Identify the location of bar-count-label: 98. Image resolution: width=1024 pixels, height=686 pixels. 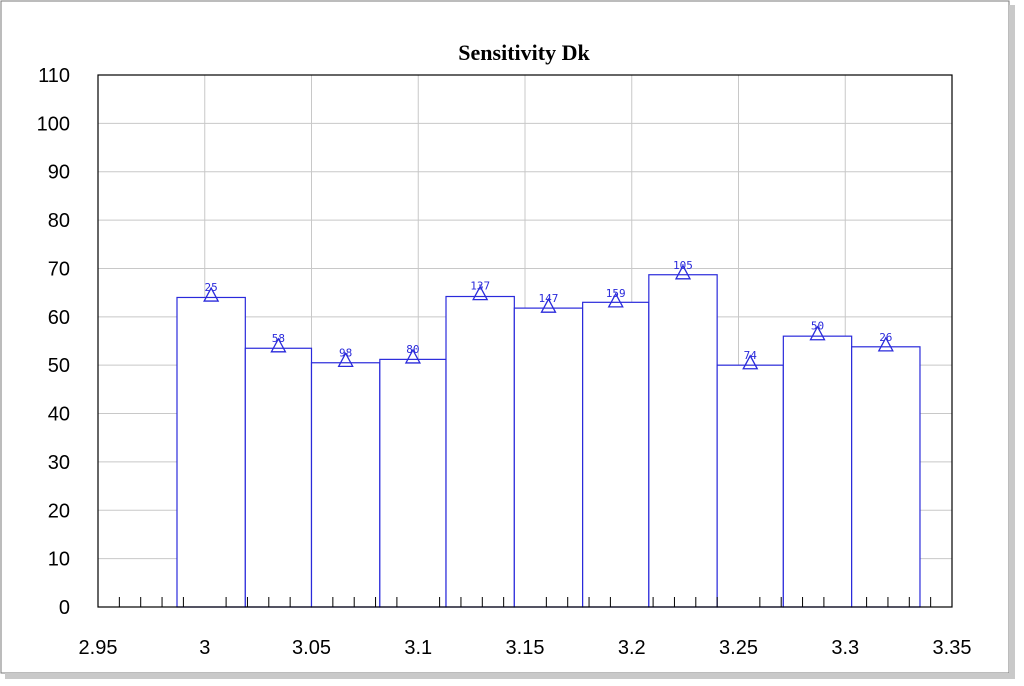
(345, 352).